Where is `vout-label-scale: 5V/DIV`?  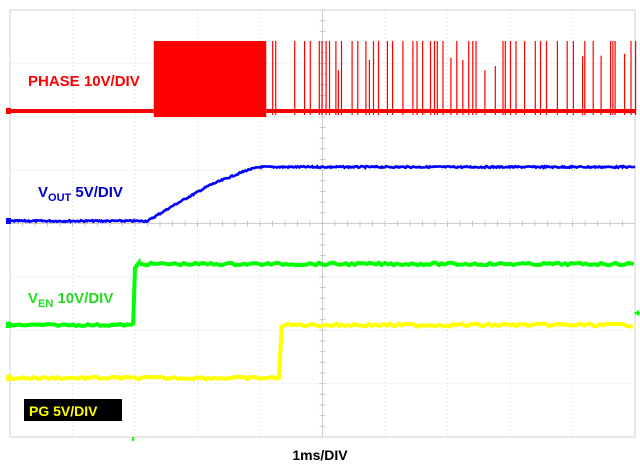 vout-label-scale: 5V/DIV is located at coordinates (97, 192).